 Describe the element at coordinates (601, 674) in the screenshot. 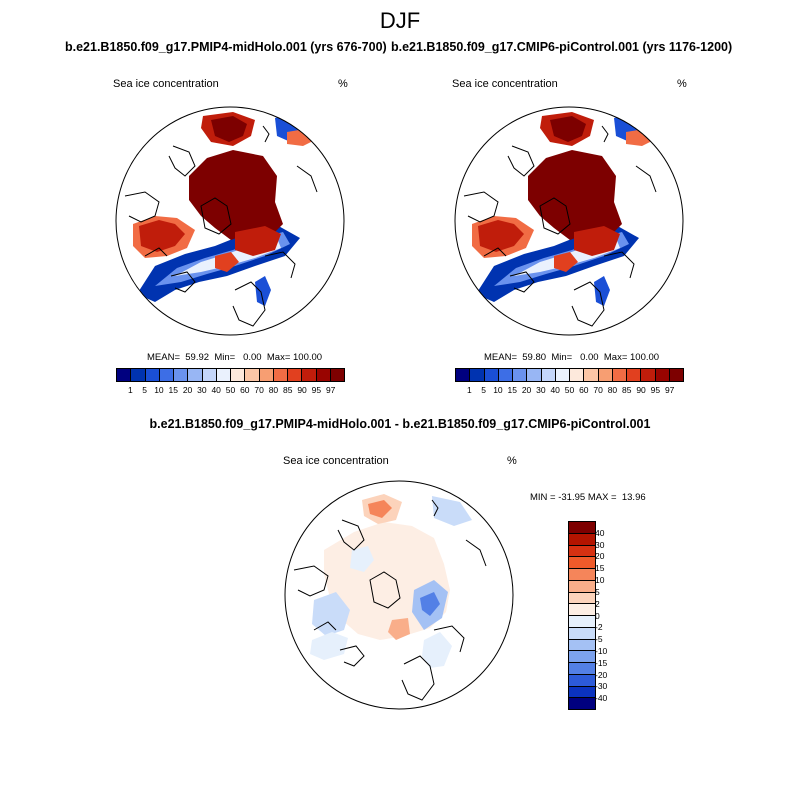

I see `colorbar-tick-label: -20` at that location.